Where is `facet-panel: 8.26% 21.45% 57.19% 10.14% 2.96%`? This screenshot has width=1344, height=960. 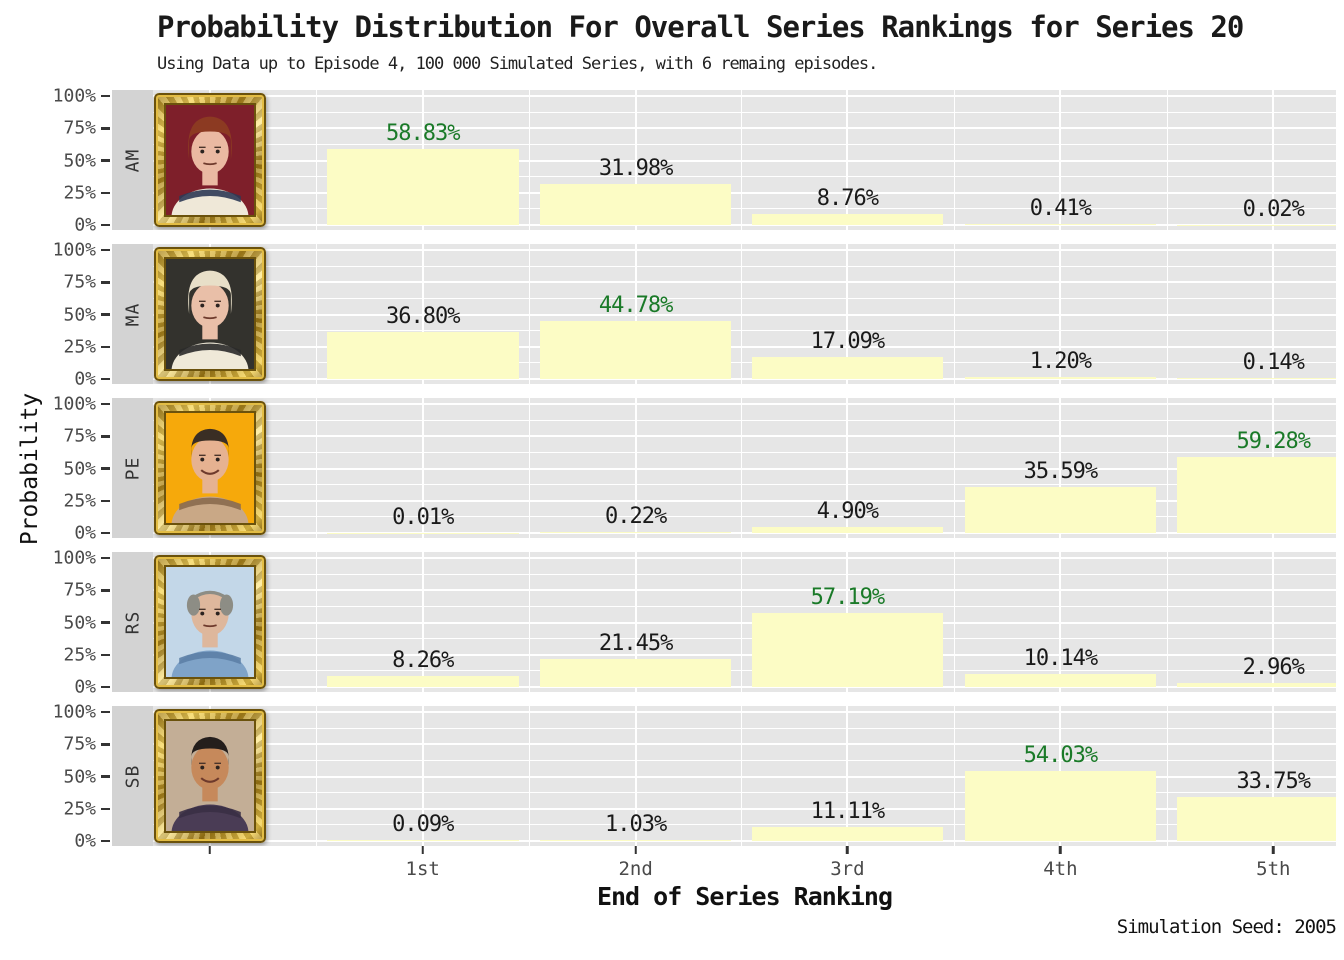 facet-panel: 8.26% 21.45% 57.19% 10.14% 2.96% is located at coordinates (744, 622).